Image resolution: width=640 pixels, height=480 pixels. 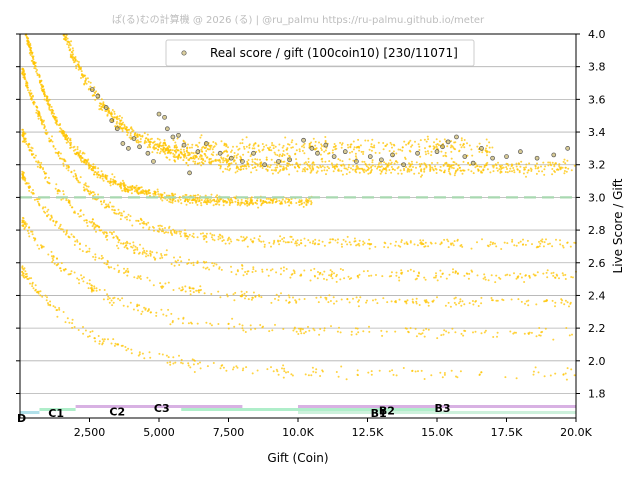 What do you see at coordinates (333, 428) in the screenshot?
I see `x-axis-ticks: 2,500 5,000 7,500 10.0K 12.5K 15.0K 17.5K 20.0K` at bounding box center [333, 428].